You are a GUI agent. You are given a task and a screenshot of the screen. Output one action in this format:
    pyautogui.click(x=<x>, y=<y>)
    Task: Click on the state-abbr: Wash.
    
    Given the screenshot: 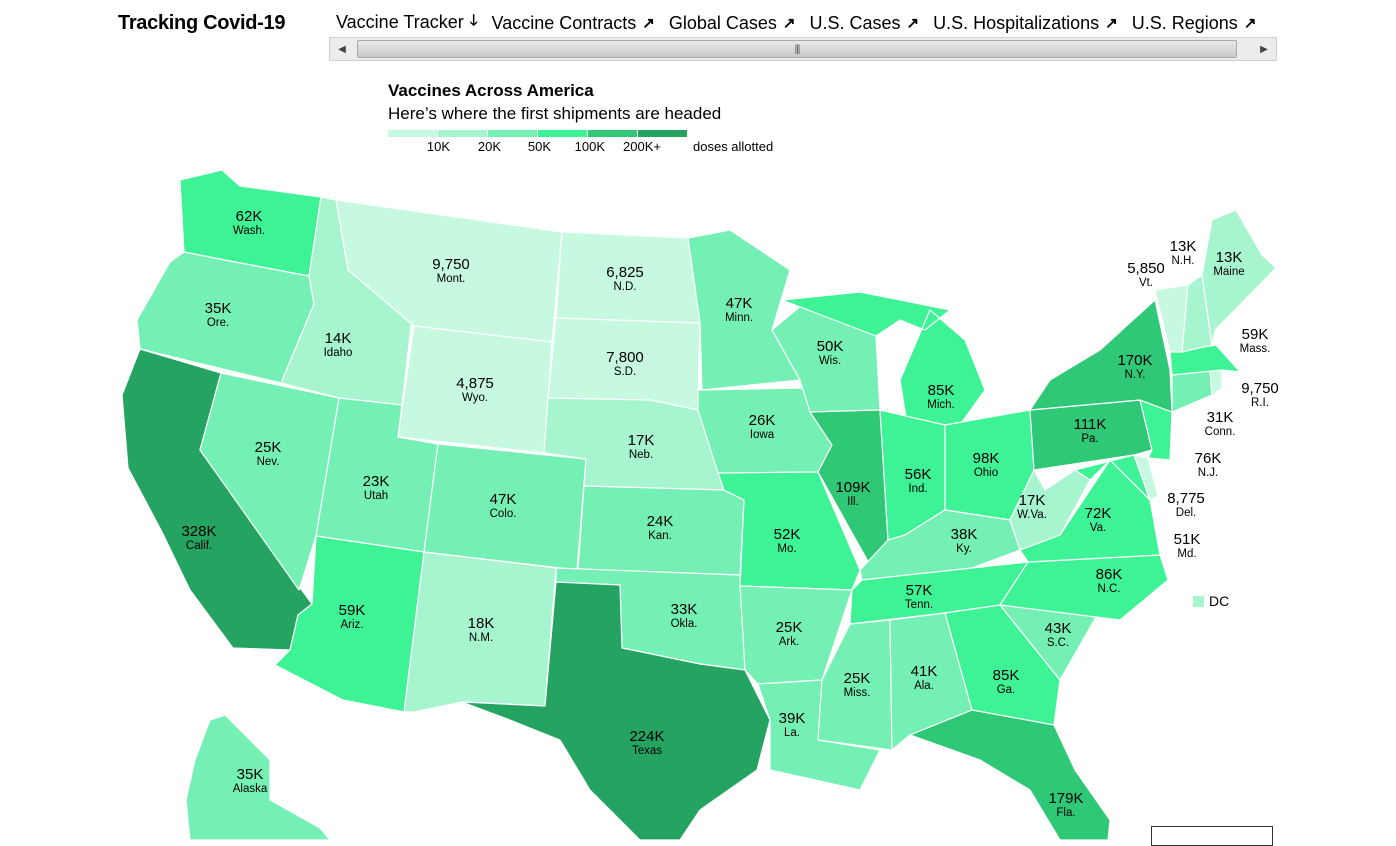 What is the action you would take?
    pyautogui.click(x=249, y=231)
    